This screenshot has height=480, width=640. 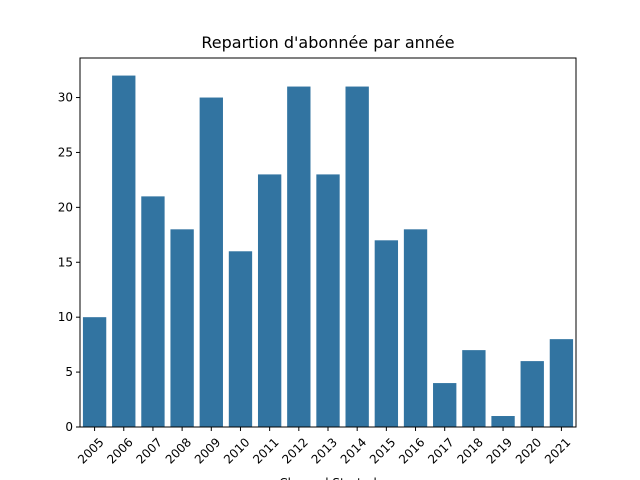 I want to click on x-tick-label: 2016, so click(x=411, y=450).